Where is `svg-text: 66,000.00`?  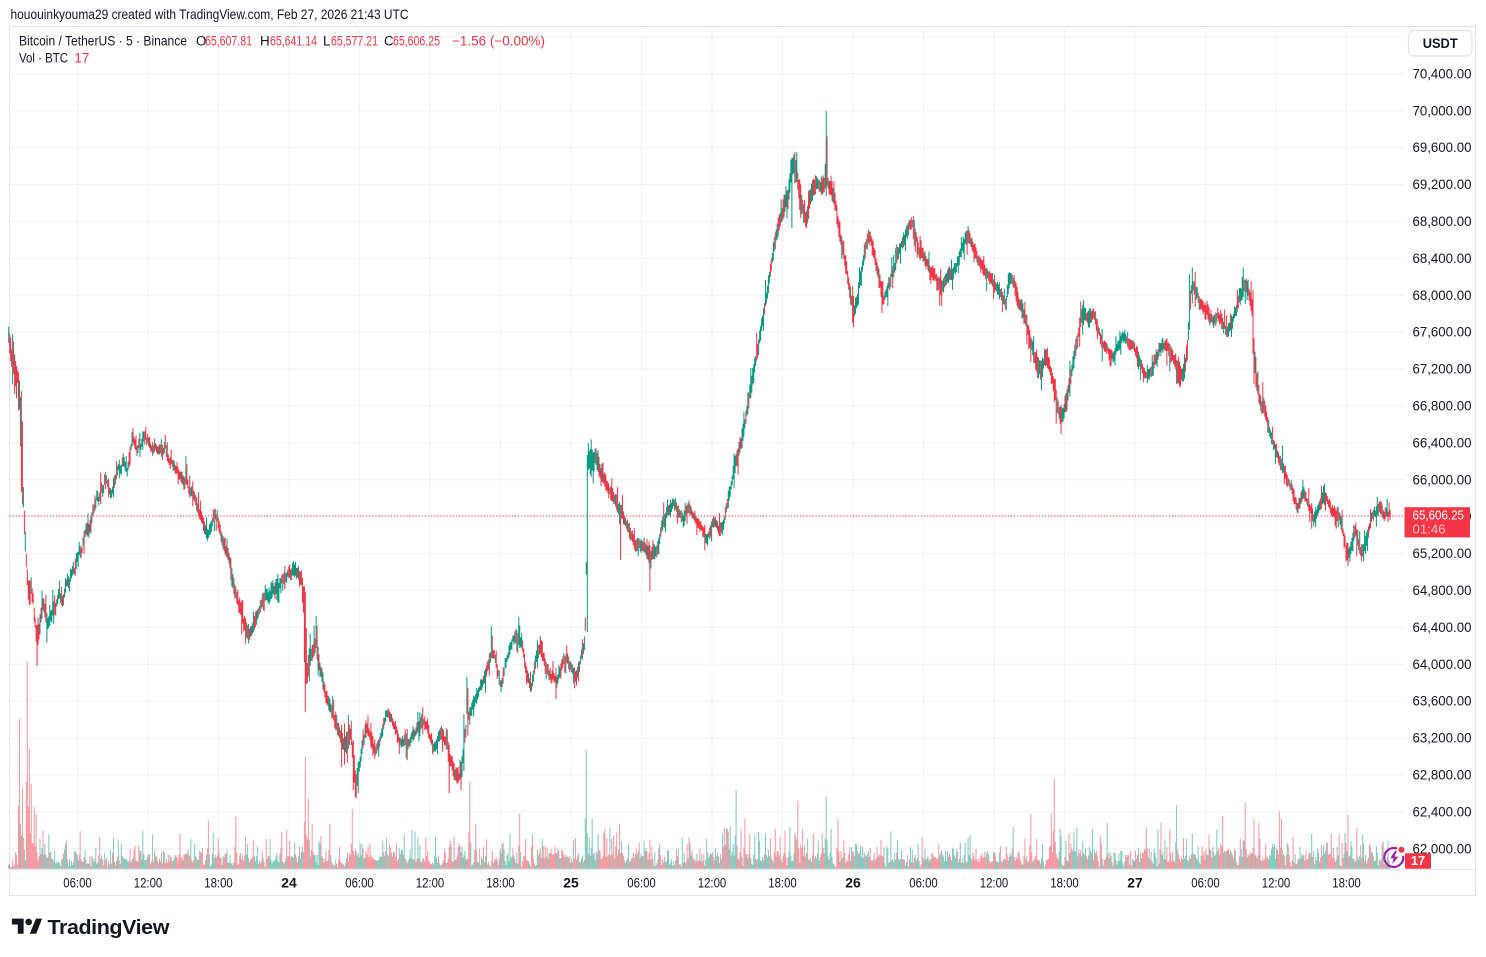 svg-text: 66,000.00 is located at coordinates (1442, 479).